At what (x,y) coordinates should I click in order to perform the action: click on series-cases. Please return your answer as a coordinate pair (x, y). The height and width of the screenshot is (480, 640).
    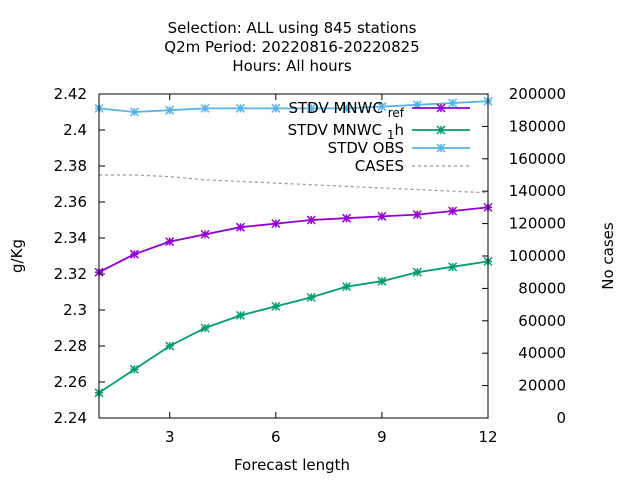
    Looking at the image, I should click on (294, 184).